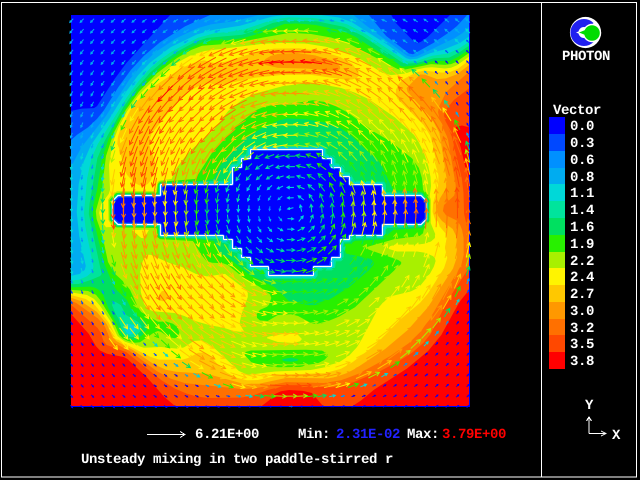 Image resolution: width=640 pixels, height=480 pixels. Describe the element at coordinates (582, 127) in the screenshot. I see `svg-text: 0.0` at that location.